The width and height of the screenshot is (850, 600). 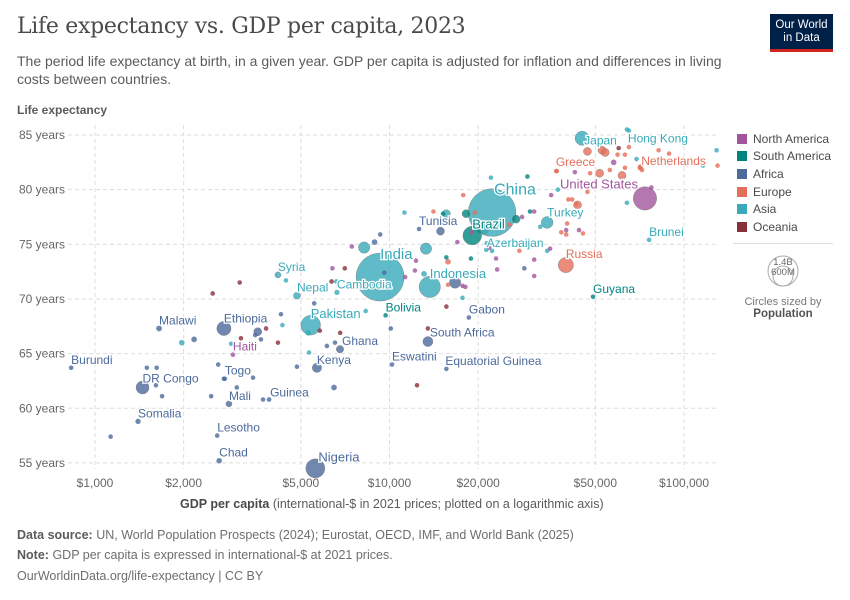 I want to click on point-haiti, so click(x=233, y=354).